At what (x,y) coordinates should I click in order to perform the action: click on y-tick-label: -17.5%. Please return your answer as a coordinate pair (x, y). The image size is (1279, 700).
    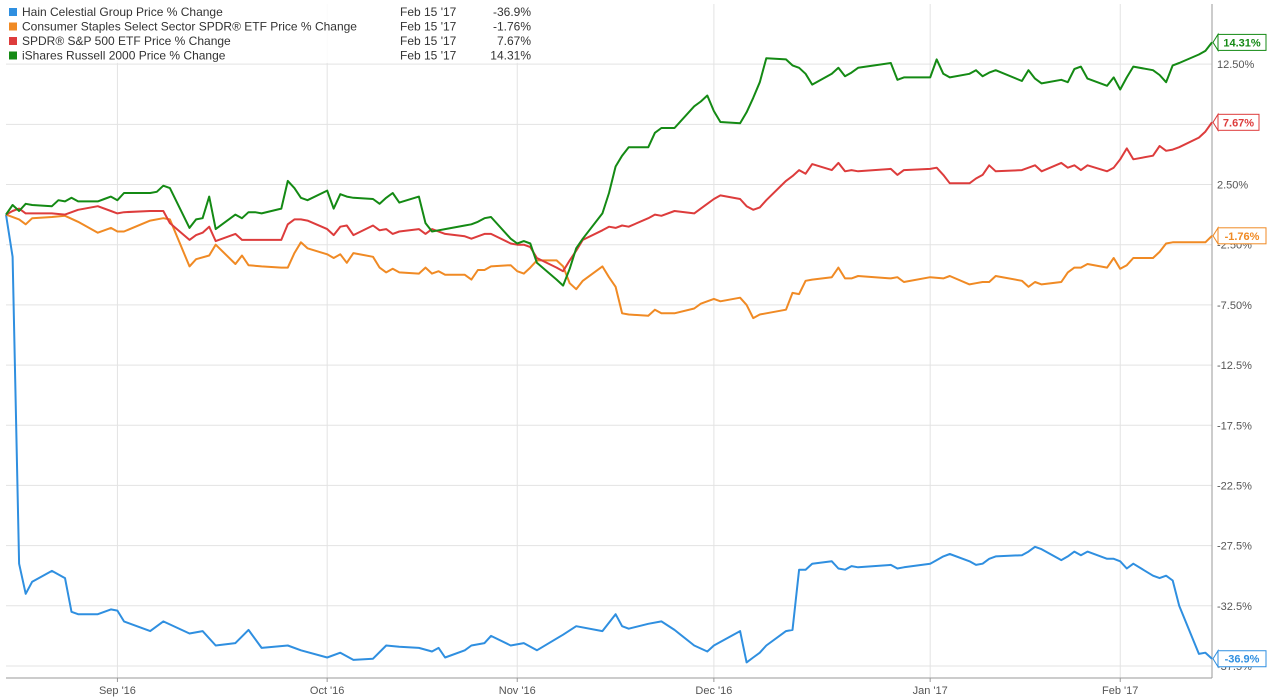
    Looking at the image, I should click on (1234, 426).